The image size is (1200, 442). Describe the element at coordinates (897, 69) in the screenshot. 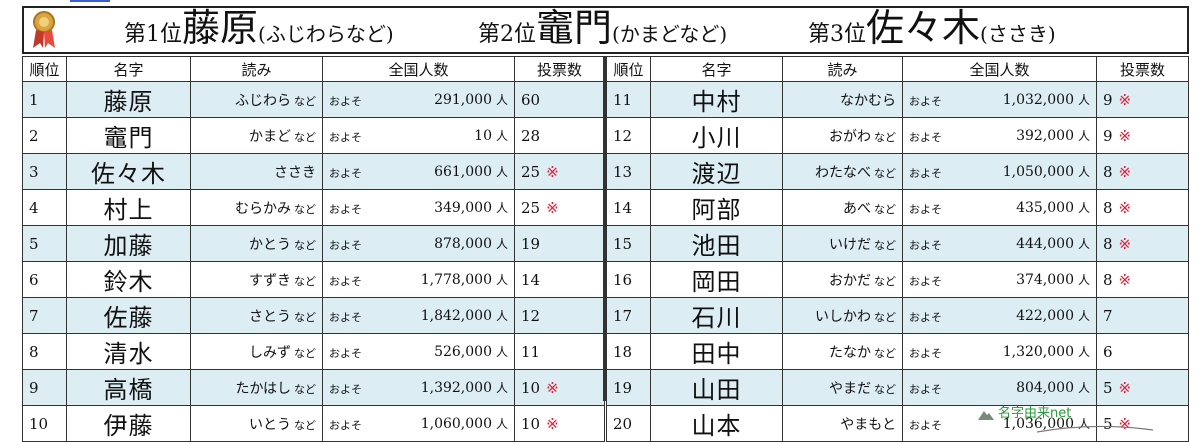

I see `table-header-row: 順位 名字 読み 全国人数 投票数` at that location.